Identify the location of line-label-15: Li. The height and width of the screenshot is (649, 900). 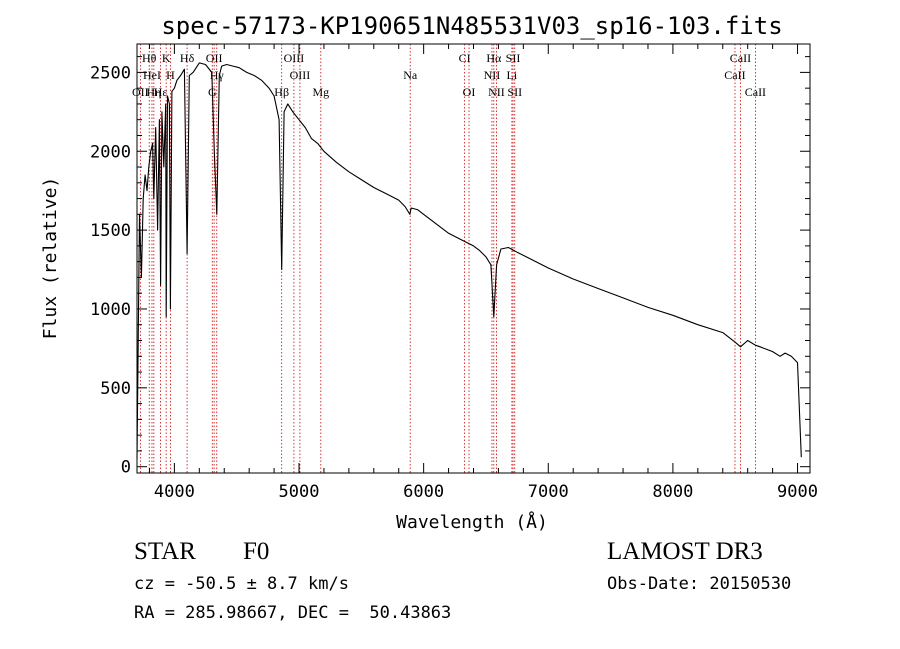
(512, 75).